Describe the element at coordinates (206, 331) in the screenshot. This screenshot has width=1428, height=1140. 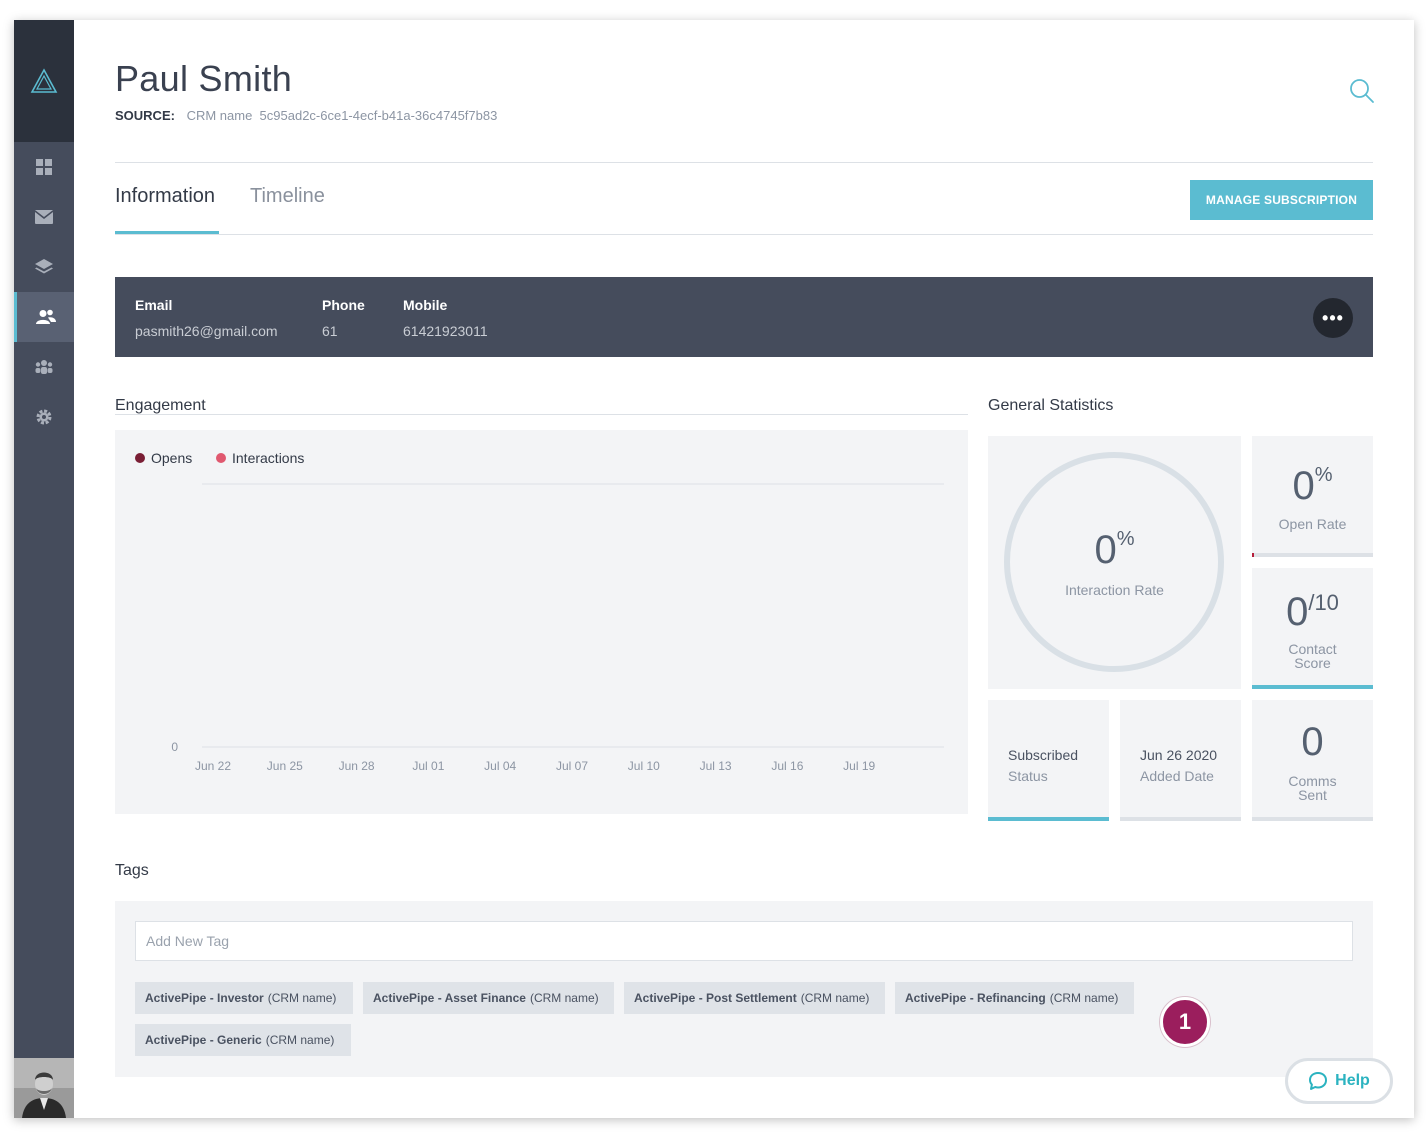
I see `email-value: pasmith26@gmail.com` at that location.